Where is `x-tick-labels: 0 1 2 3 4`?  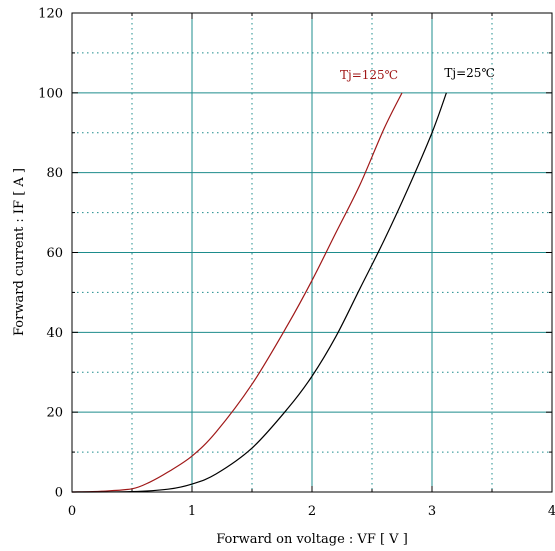
x-tick-labels: 0 1 2 3 4 is located at coordinates (311, 511).